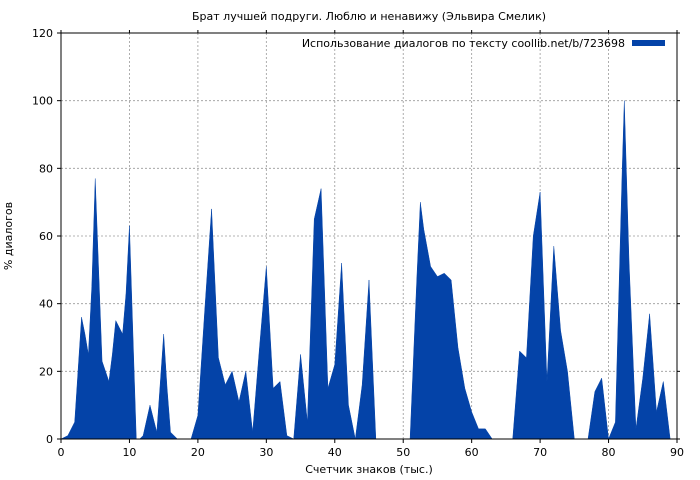 The width and height of the screenshot is (700, 480). I want to click on y-tick-label: 40, so click(46, 304).